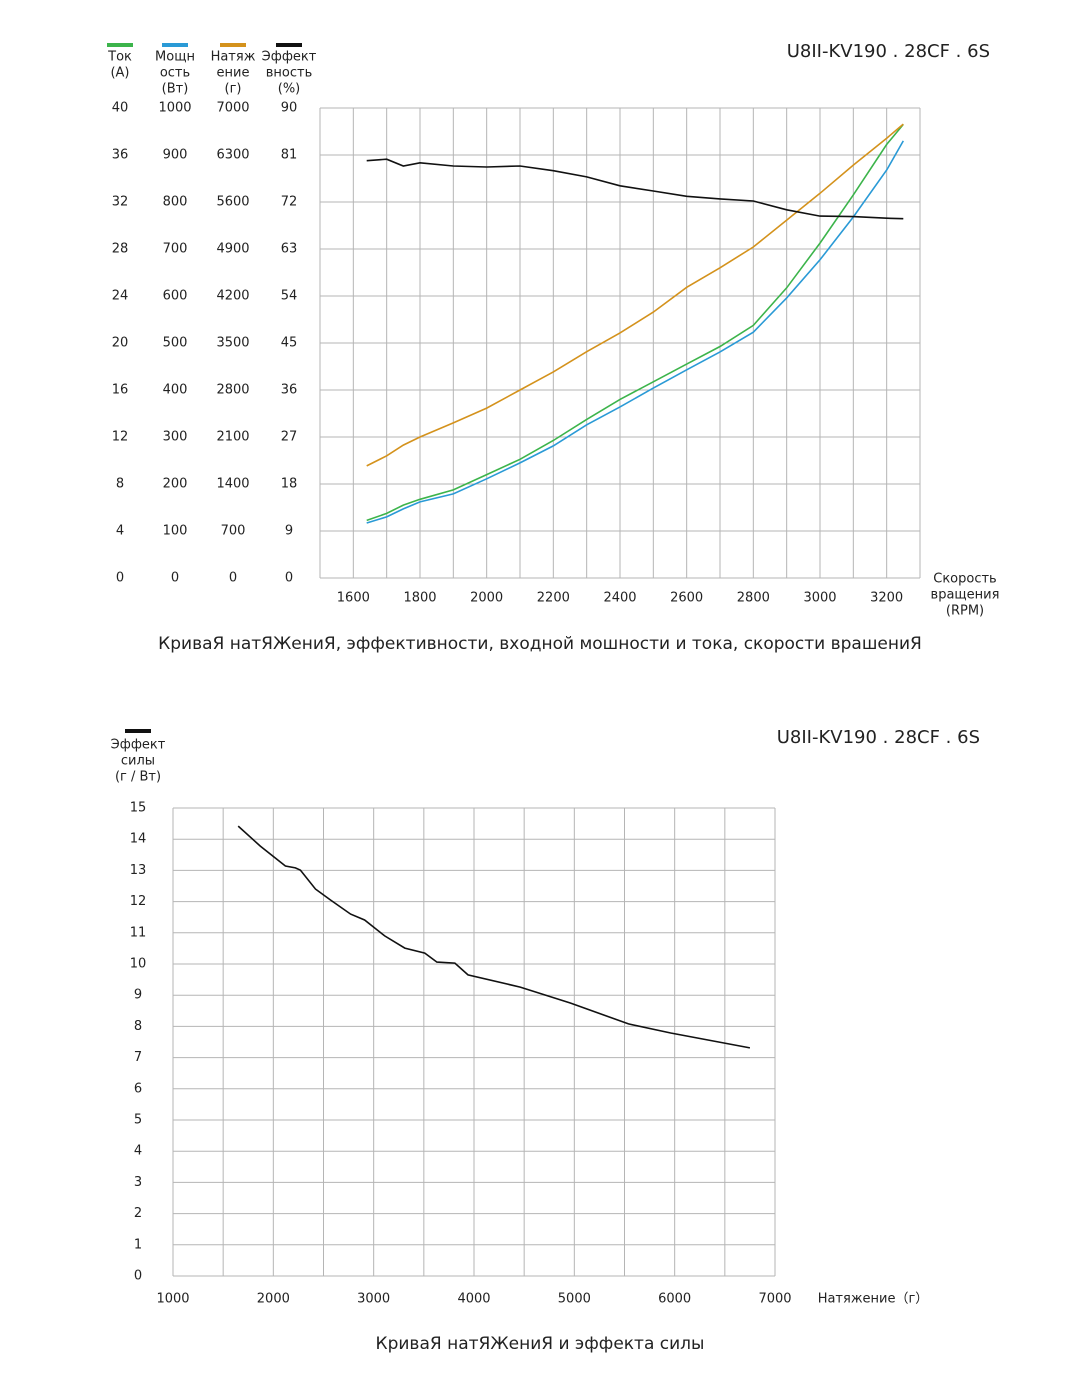 This screenshot has width=1076, height=1380. I want to click on y-tick-label: 10, so click(138, 964).